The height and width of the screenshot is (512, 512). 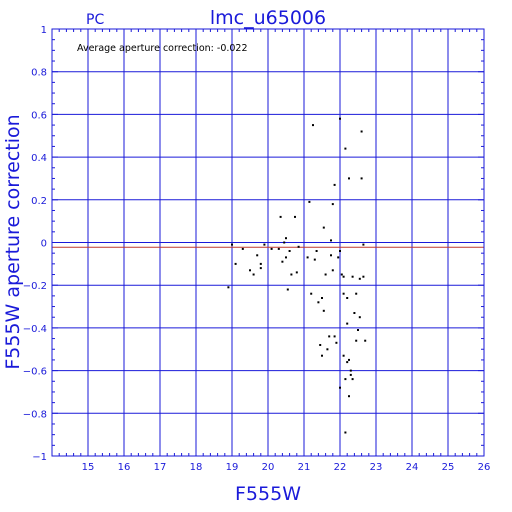 What do you see at coordinates (88, 467) in the screenshot?
I see `x-tick-label: 15` at bounding box center [88, 467].